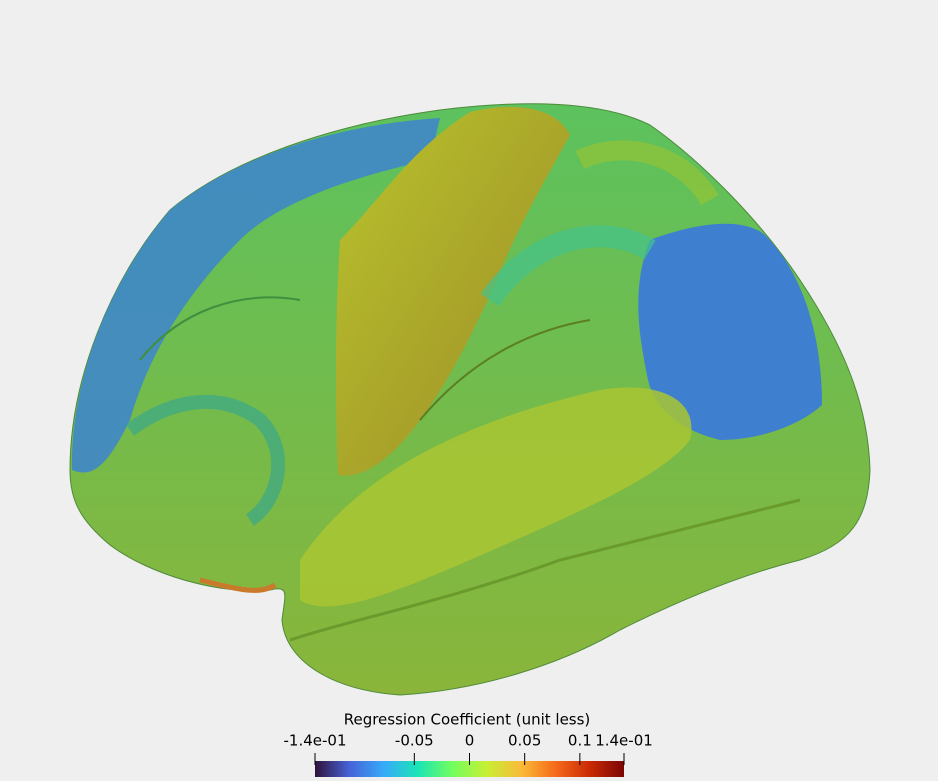  Describe the element at coordinates (315, 741) in the screenshot. I see `tick-label: -1.4e-01` at that location.